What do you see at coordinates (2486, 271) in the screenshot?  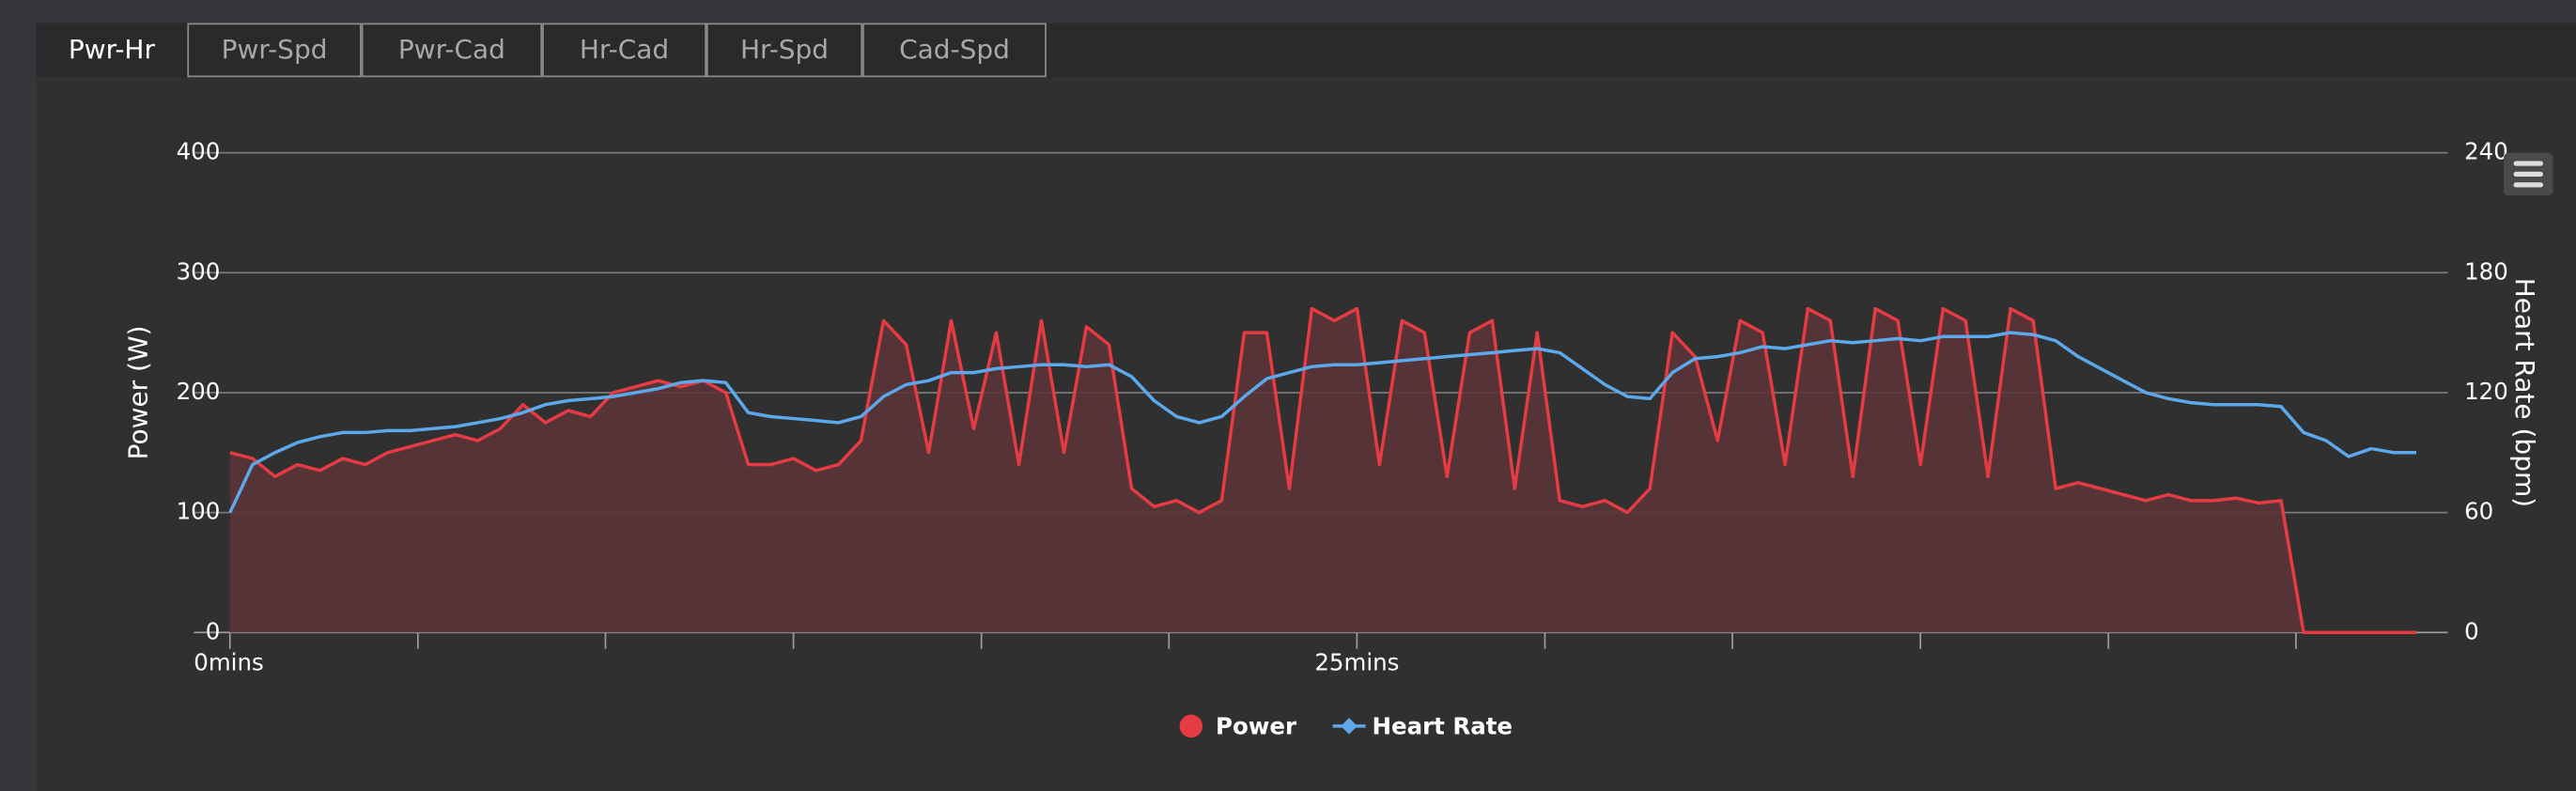 I see `y2-tick-label: 180` at bounding box center [2486, 271].